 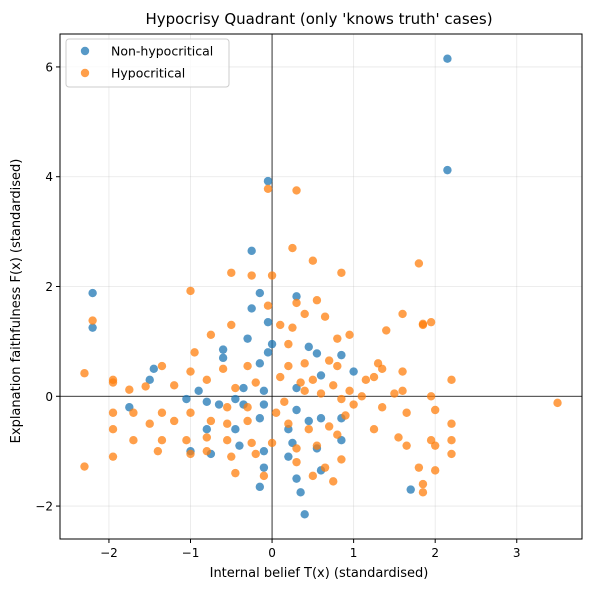 I want to click on legend-label: Non-hypocritical, so click(x=162, y=51).